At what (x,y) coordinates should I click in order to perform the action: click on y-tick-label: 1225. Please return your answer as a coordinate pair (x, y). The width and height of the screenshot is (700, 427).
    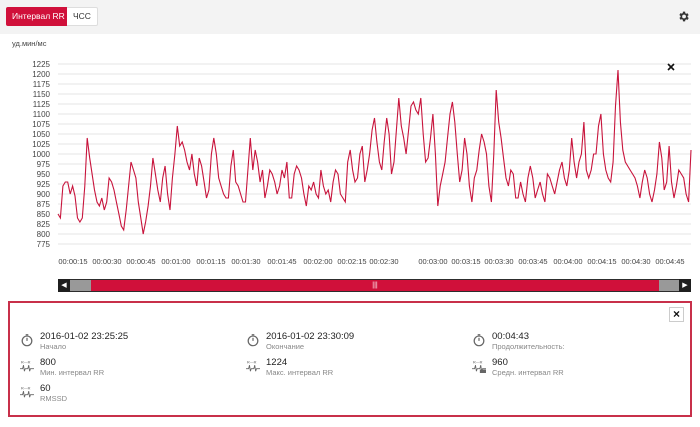
    Looking at the image, I should click on (41, 64).